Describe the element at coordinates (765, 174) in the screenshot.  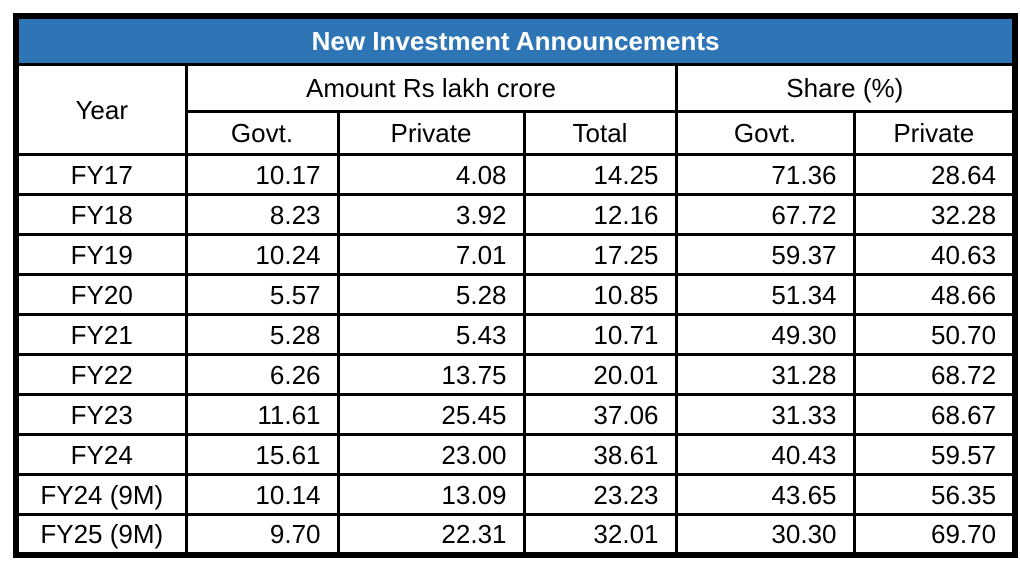
I see `share-govt-cell: 71.36` at that location.